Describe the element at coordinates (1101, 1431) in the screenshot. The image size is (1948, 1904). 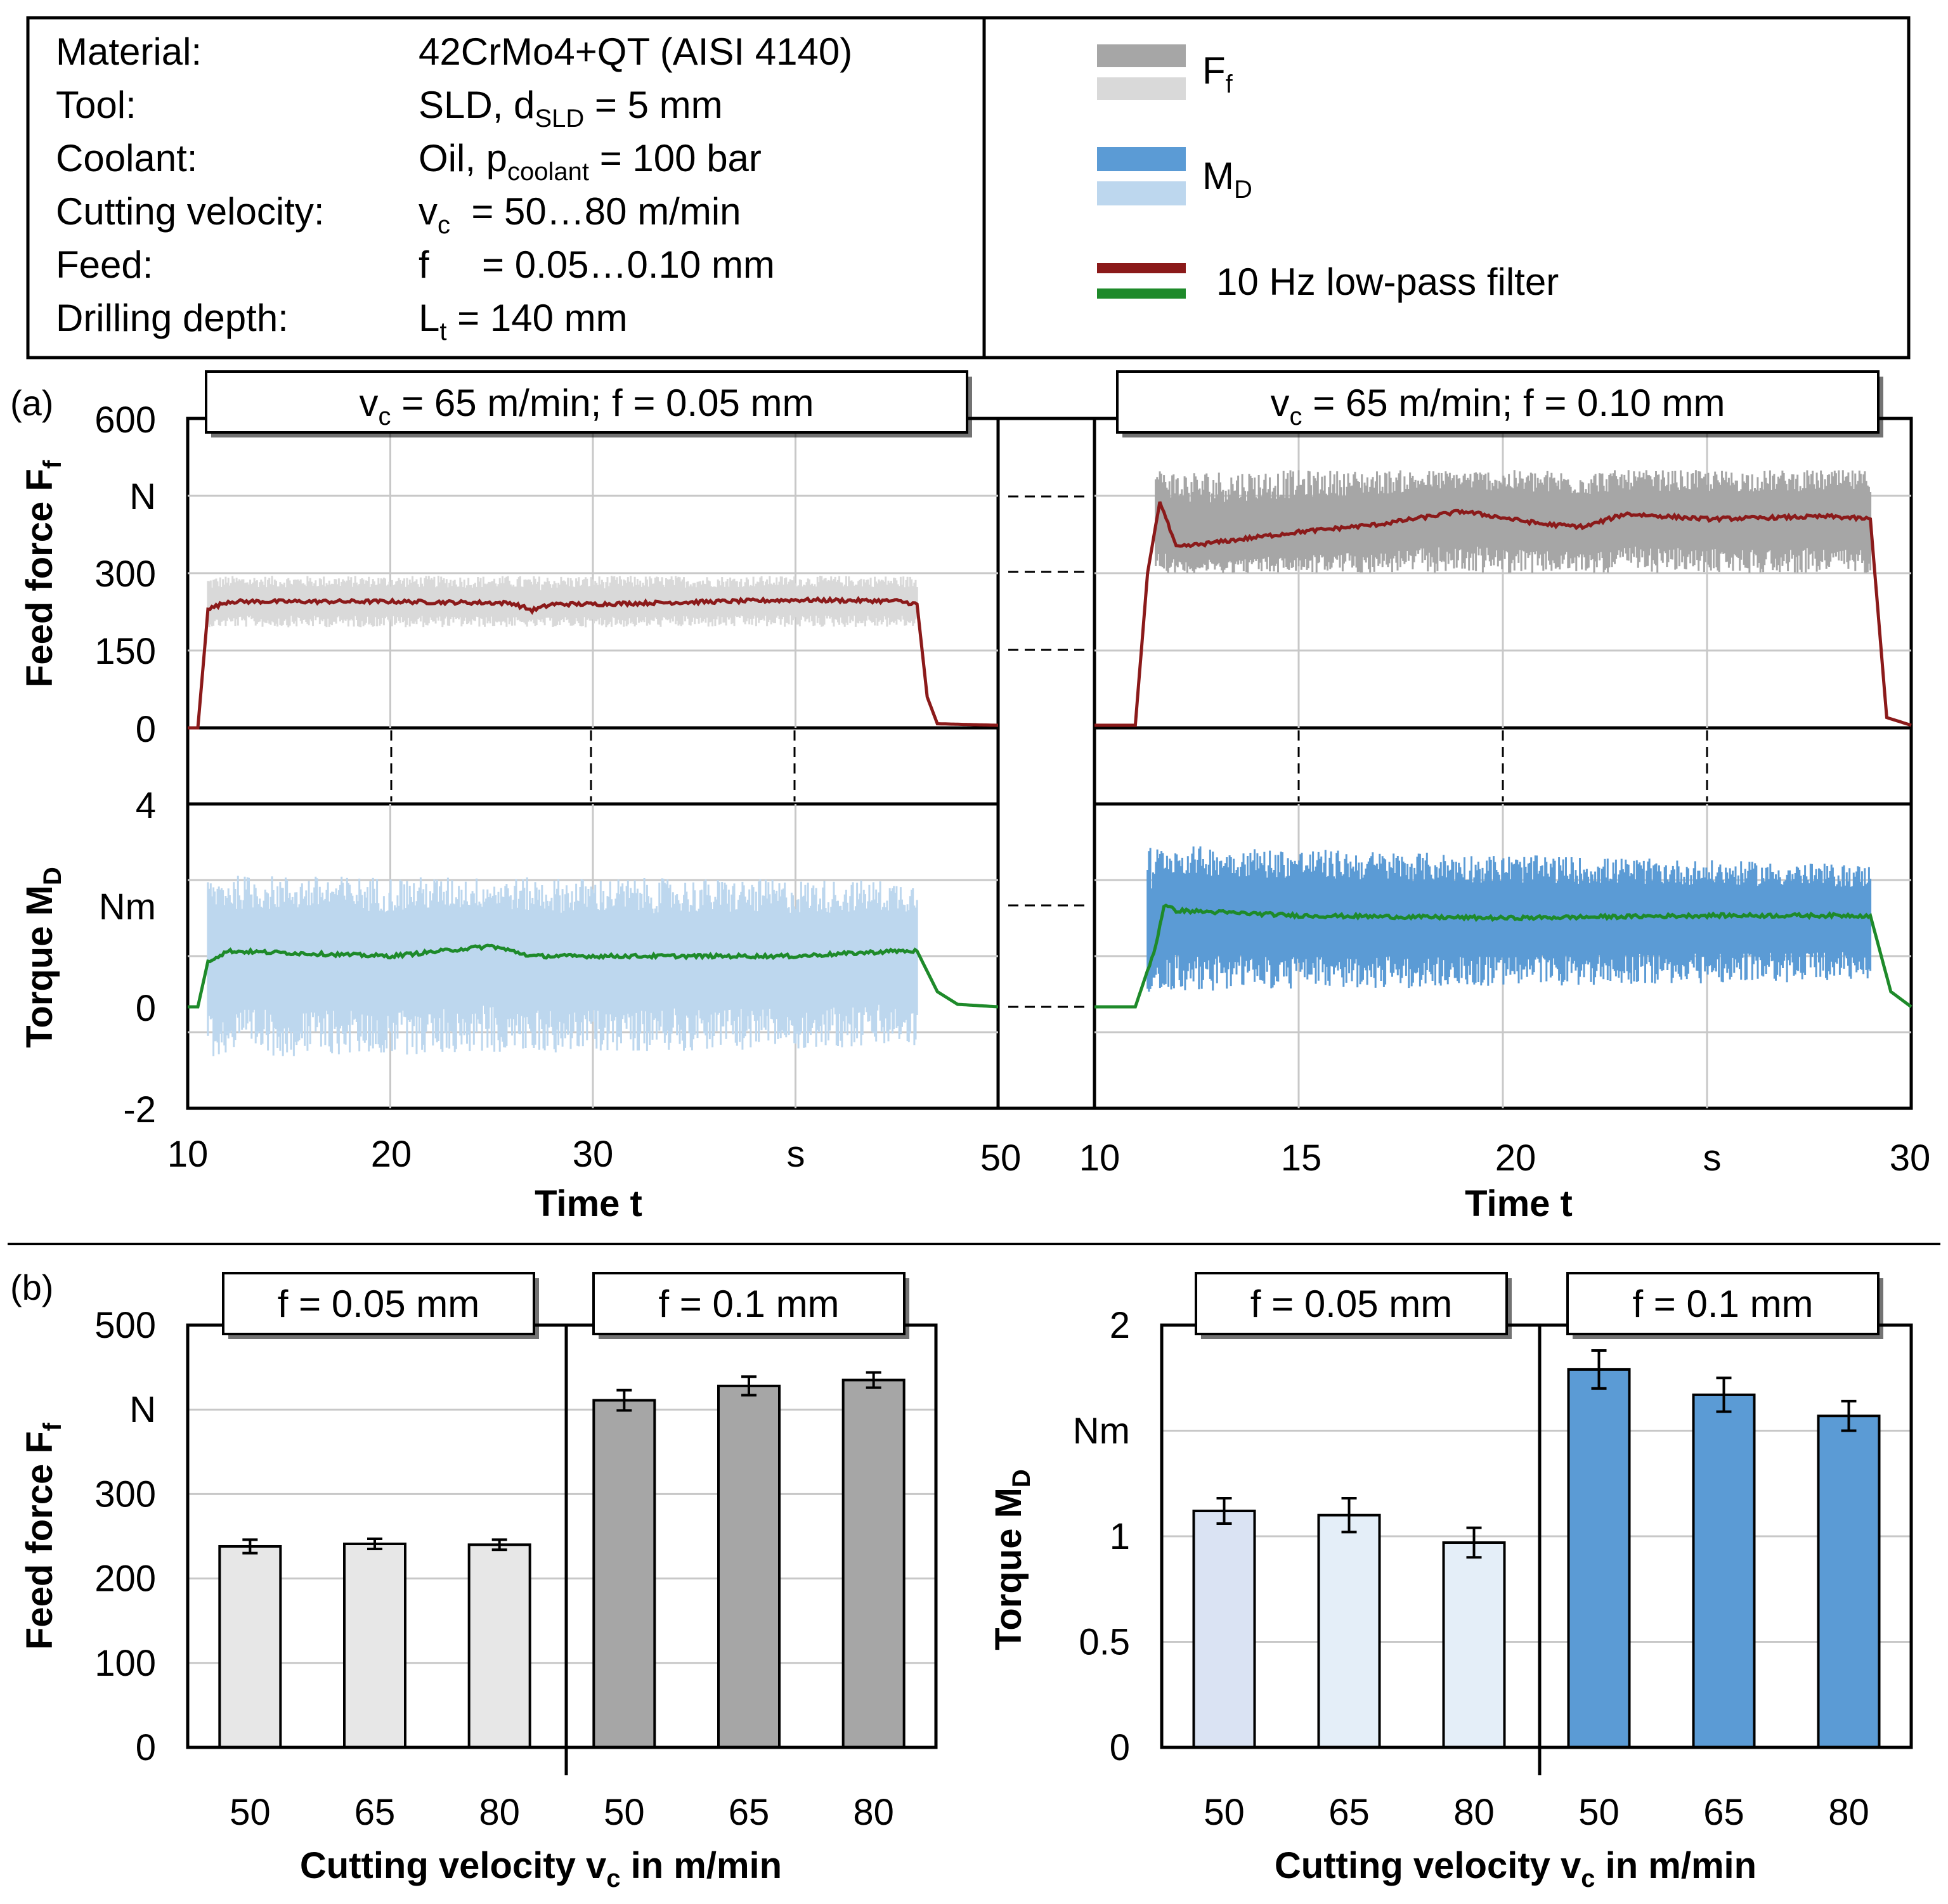
I see `torque-ytick-3: Nm` at that location.